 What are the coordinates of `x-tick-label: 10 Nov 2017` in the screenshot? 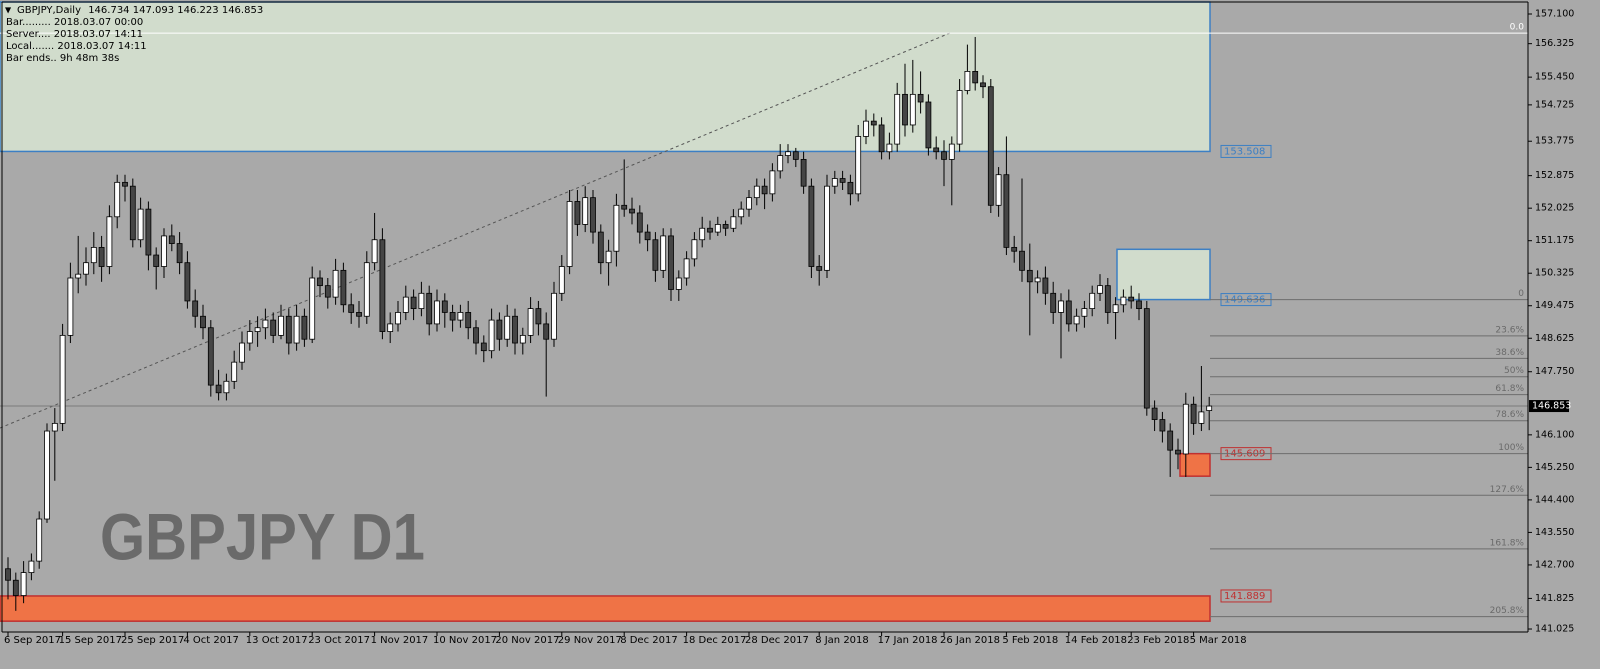 It's located at (465, 640).